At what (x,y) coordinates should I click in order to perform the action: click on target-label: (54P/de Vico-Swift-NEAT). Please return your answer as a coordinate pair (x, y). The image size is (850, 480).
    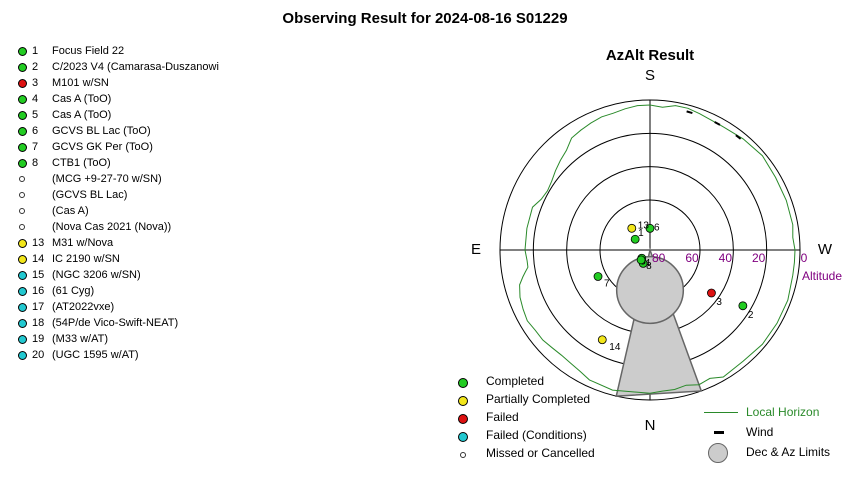
    Looking at the image, I should click on (115, 323).